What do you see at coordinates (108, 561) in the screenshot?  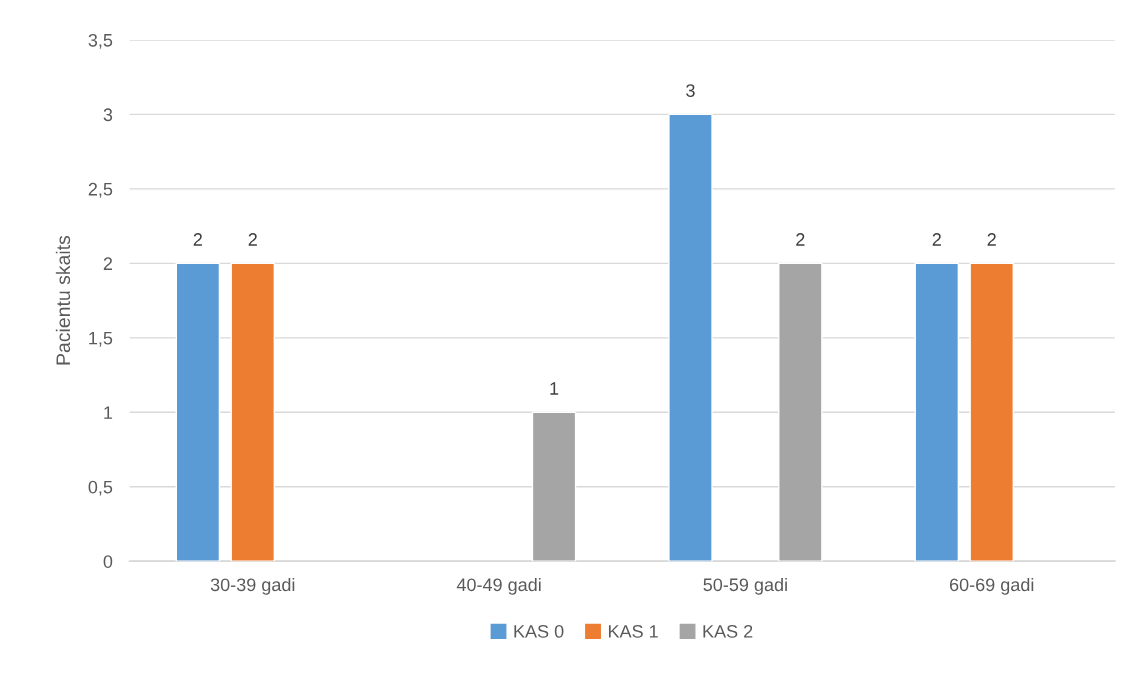 I see `y-tick-label: 0` at bounding box center [108, 561].